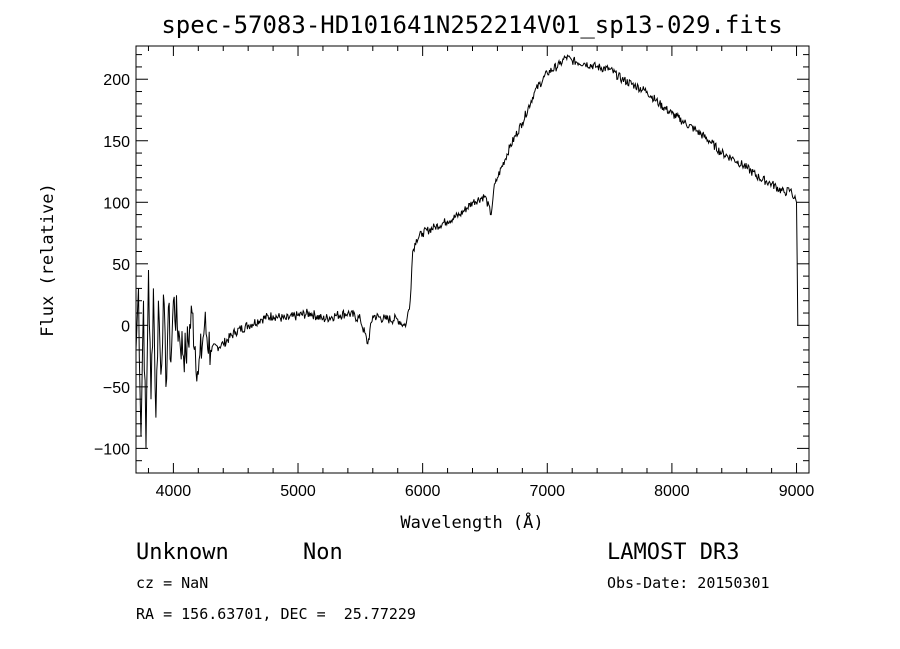 The width and height of the screenshot is (900, 649). What do you see at coordinates (116, 388) in the screenshot?
I see `y-tick-label--50: −50` at bounding box center [116, 388].